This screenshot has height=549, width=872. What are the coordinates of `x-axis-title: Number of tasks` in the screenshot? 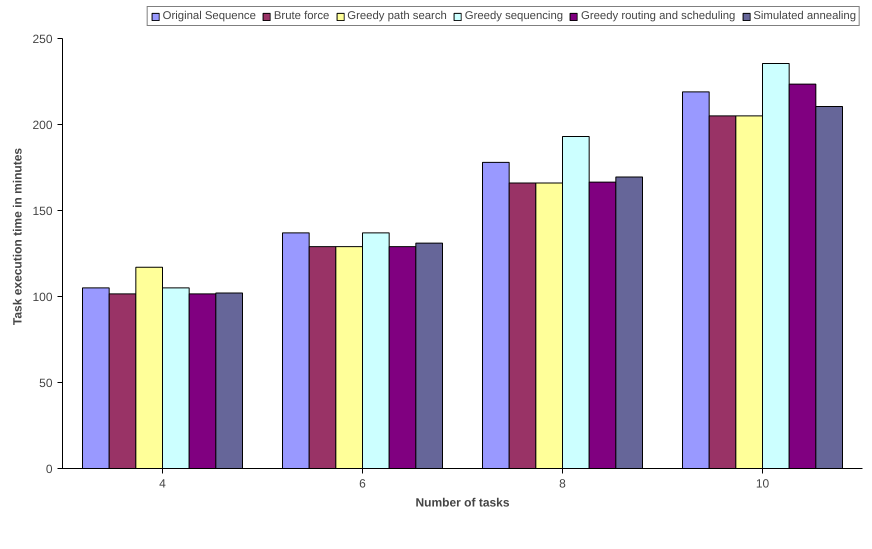 It's located at (462, 503).